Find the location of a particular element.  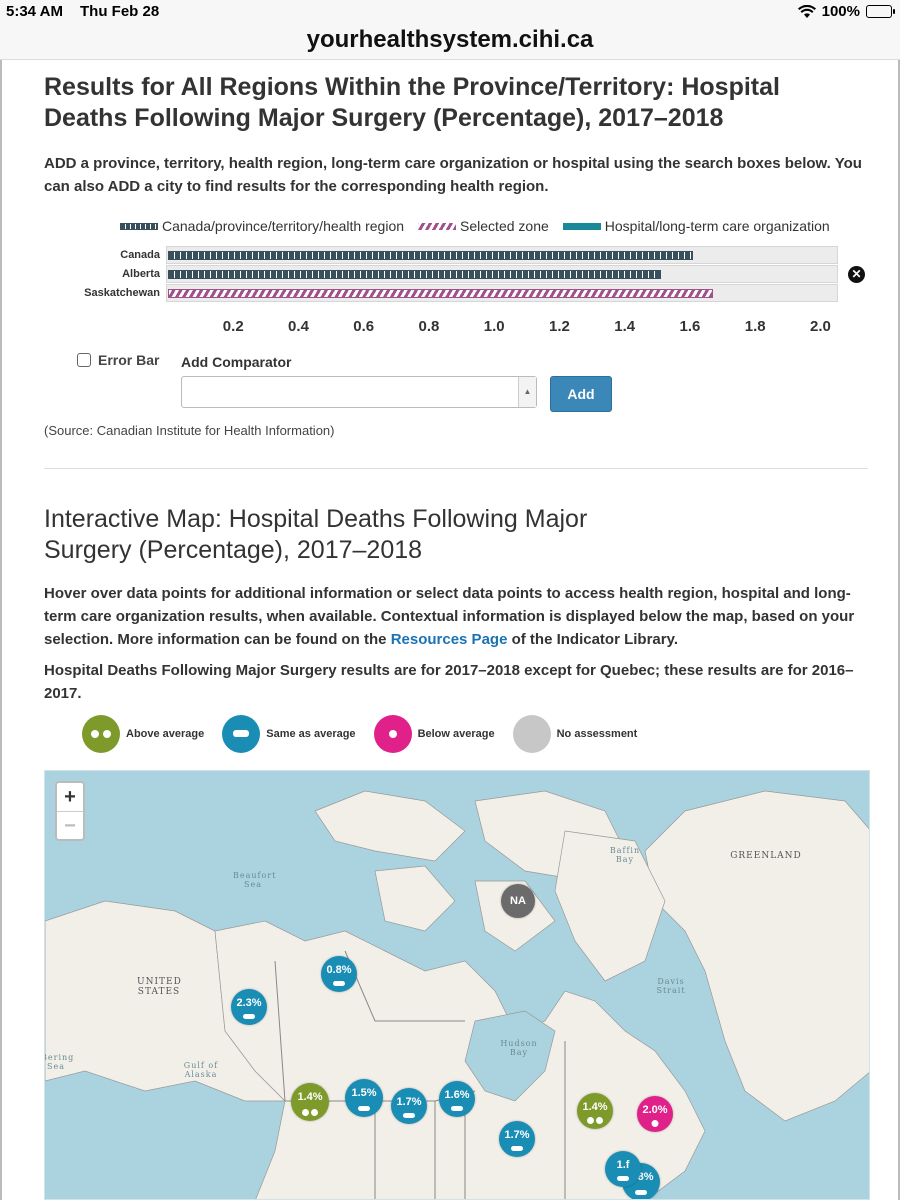

map-marker: 0.8% is located at coordinates (339, 974).